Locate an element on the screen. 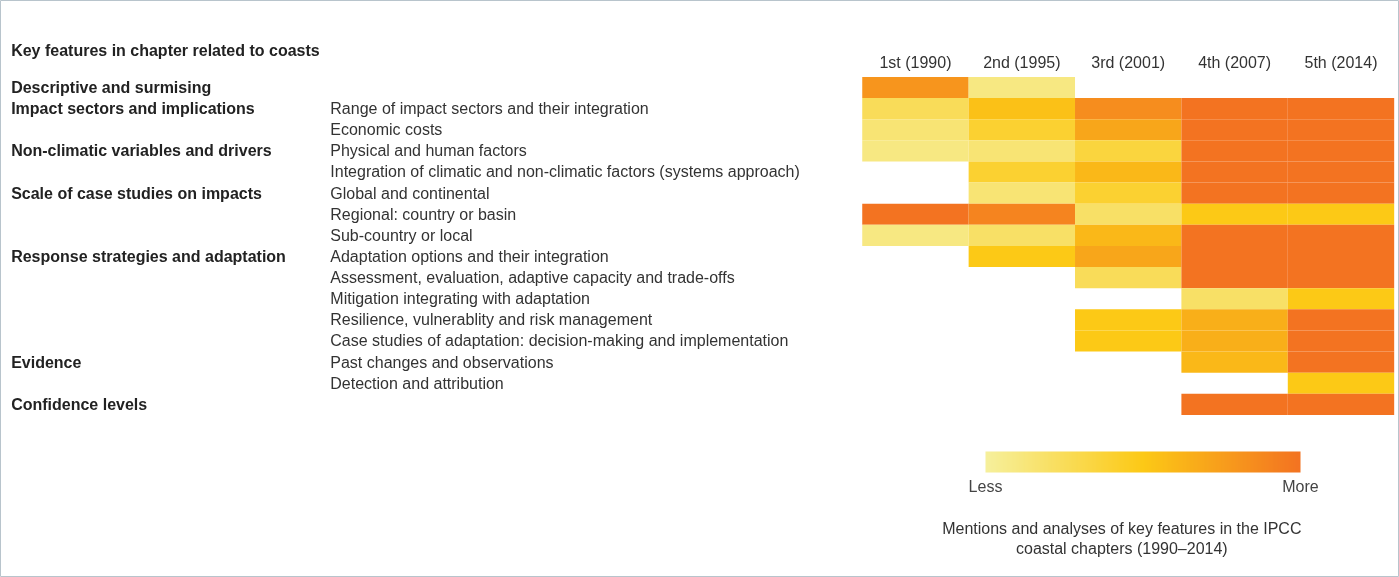  y-tick-label: Past changes and observations is located at coordinates (442, 362).